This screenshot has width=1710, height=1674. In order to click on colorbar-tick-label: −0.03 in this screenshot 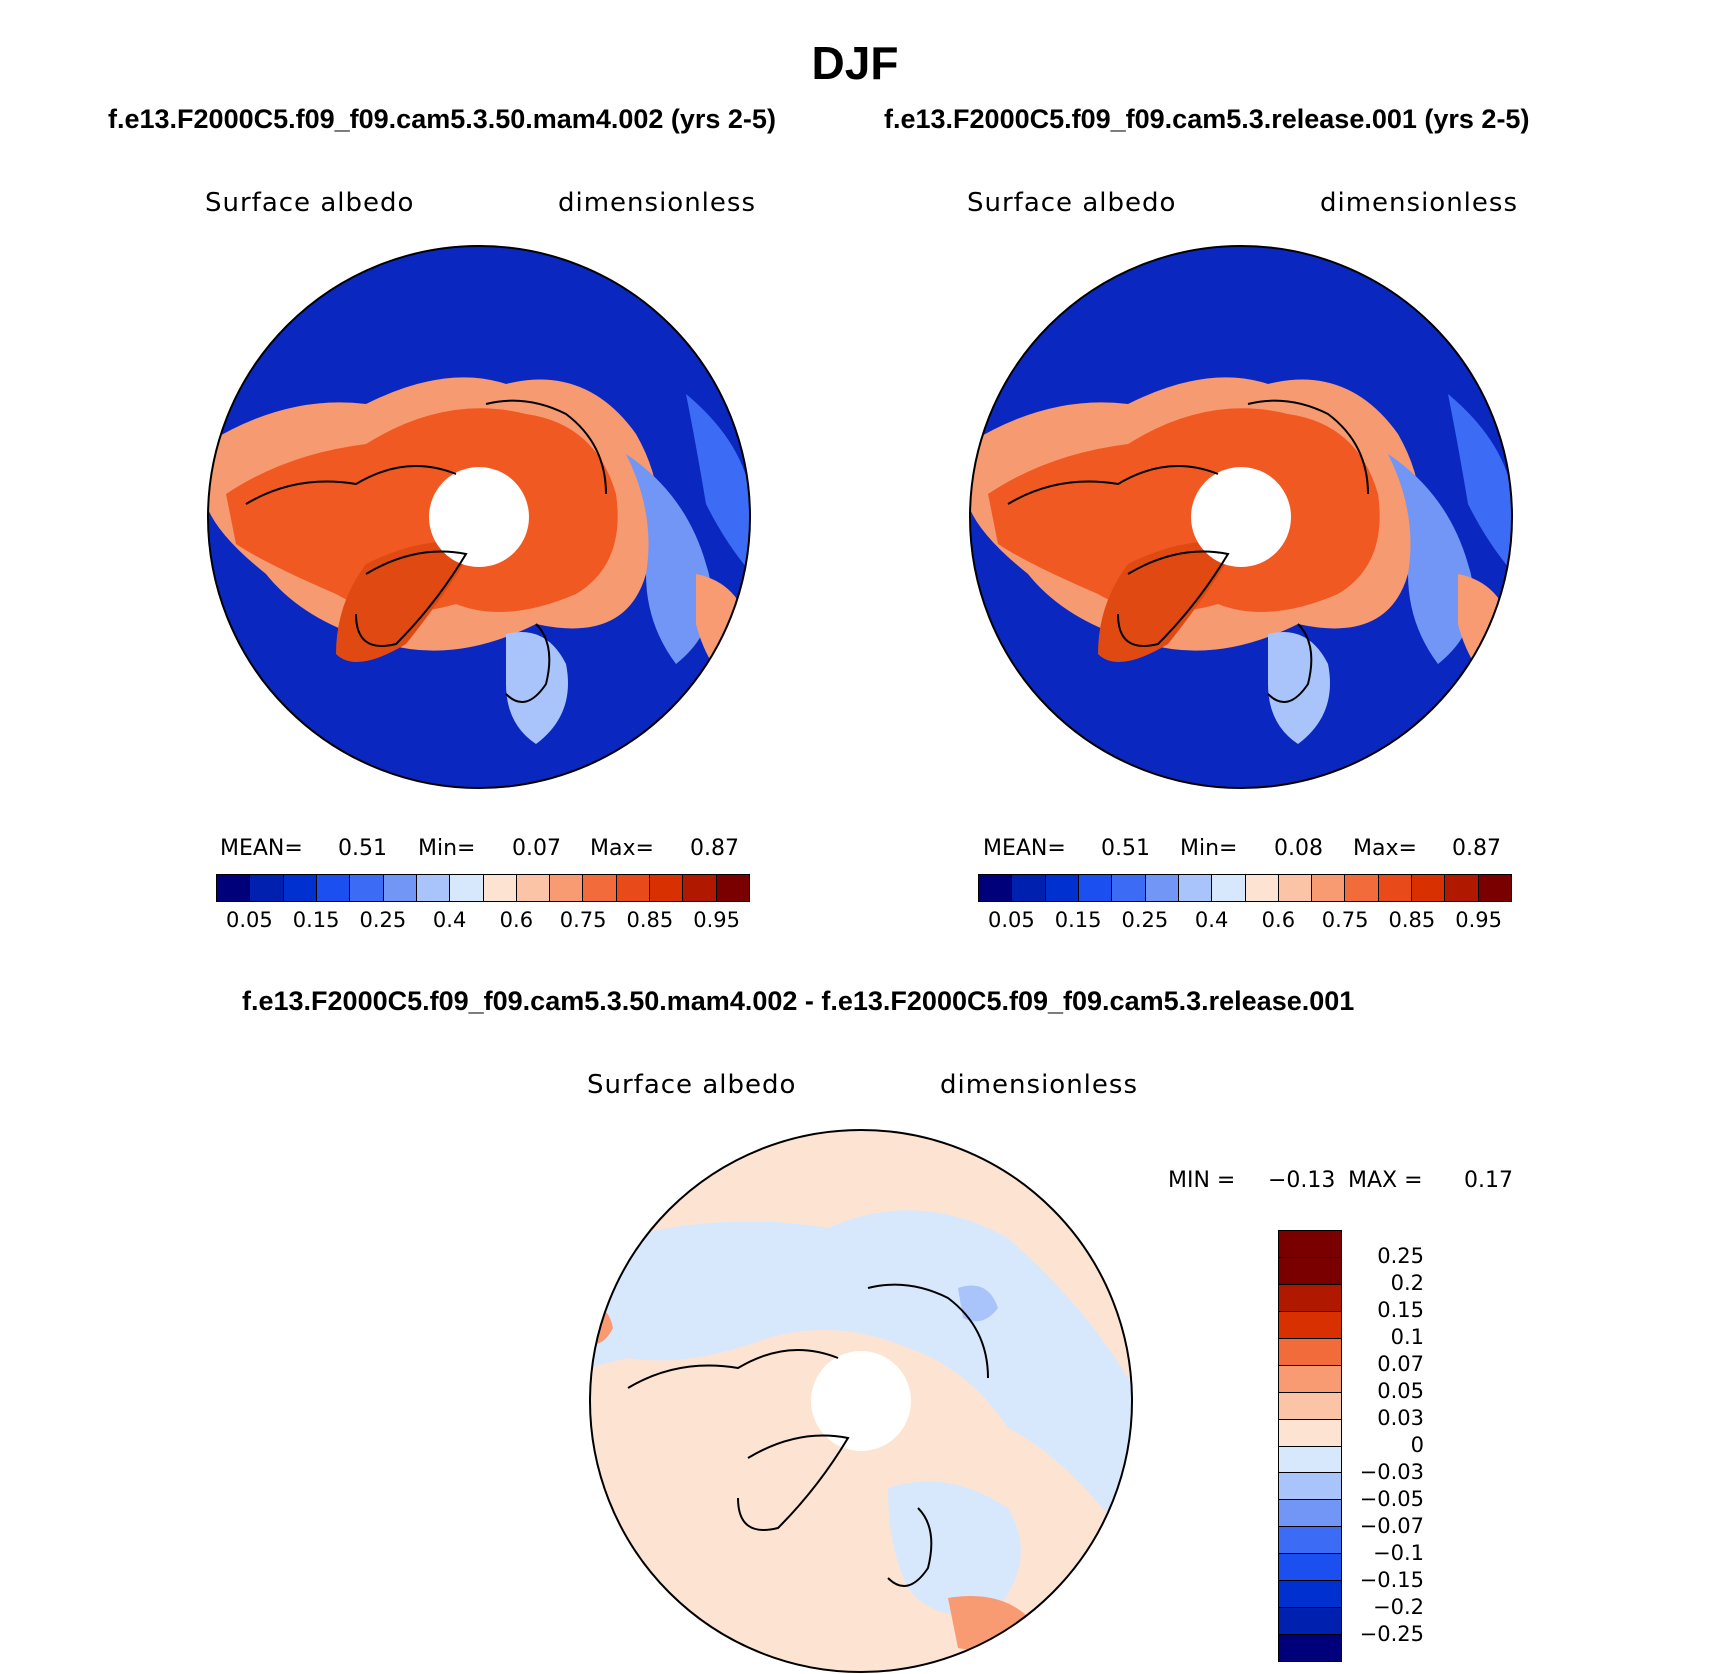, I will do `click(1391, 1472)`.